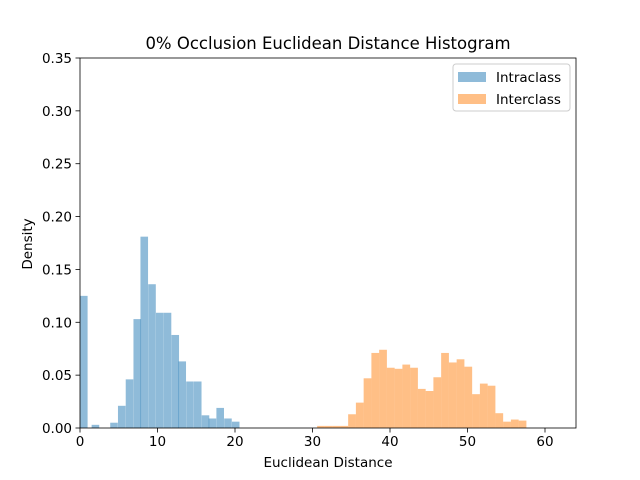 The height and width of the screenshot is (480, 640). I want to click on y-tick-label: 0.05, so click(57, 376).